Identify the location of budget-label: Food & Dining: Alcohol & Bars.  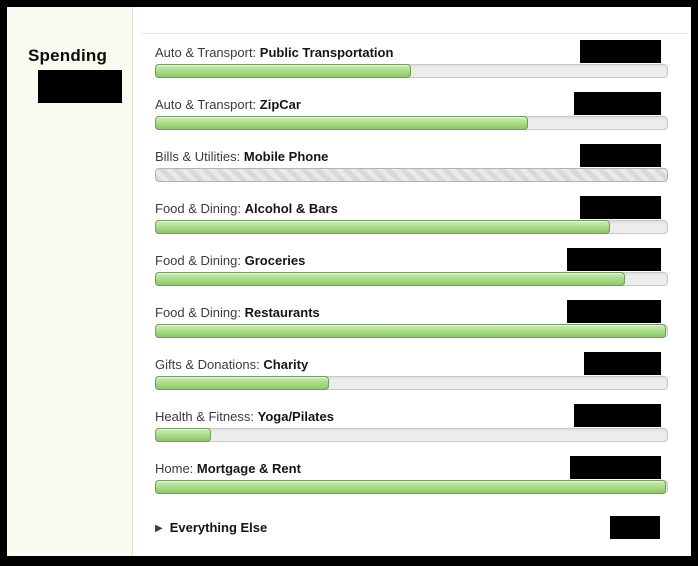
(411, 203).